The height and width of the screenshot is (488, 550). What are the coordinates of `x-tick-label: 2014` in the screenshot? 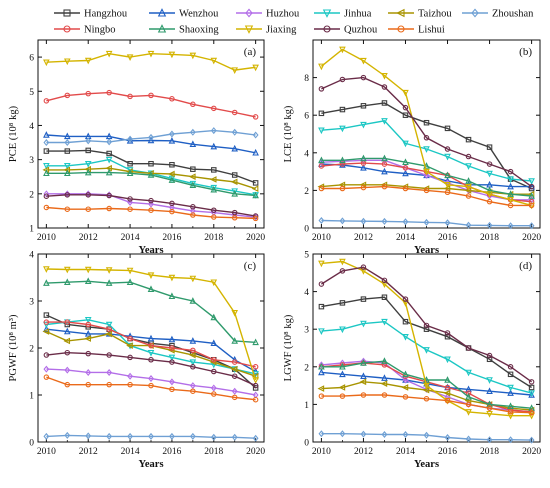 It's located at (130, 452).